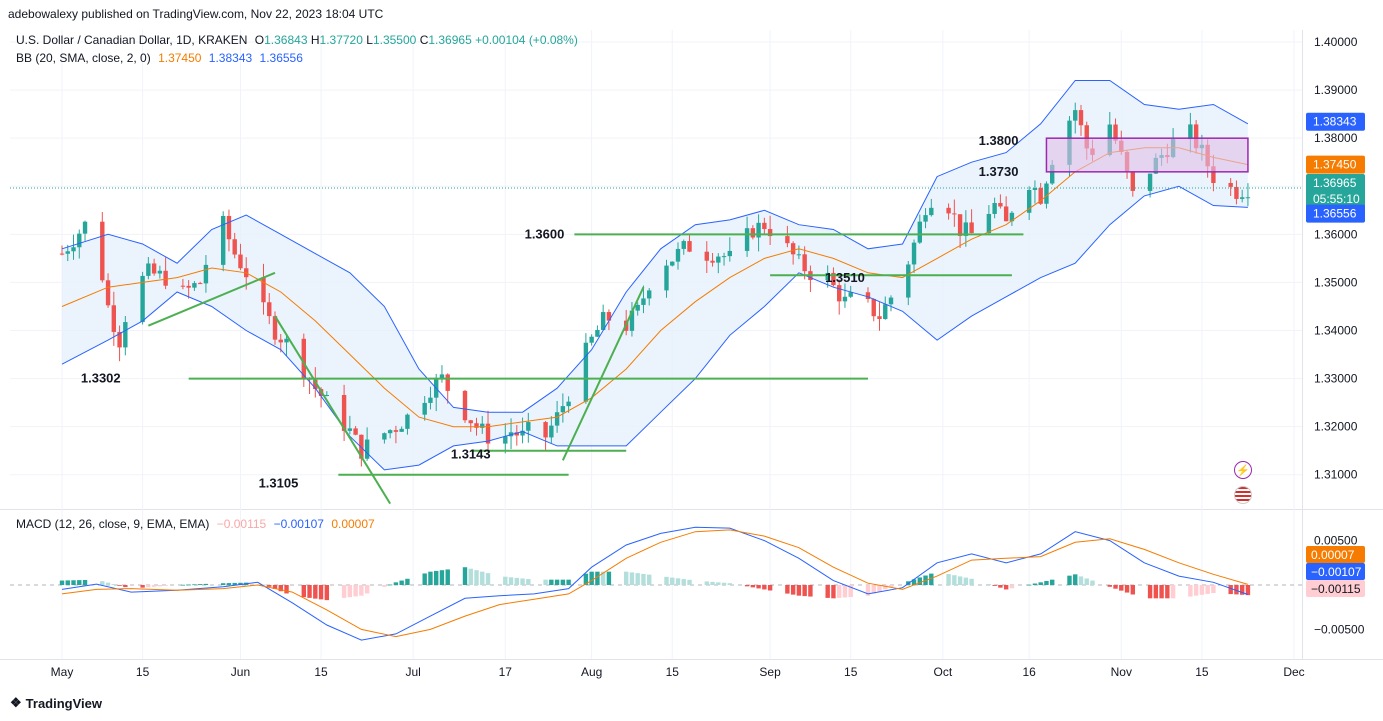 The width and height of the screenshot is (1383, 721). I want to click on price-axis-tick: 1.40000, so click(1336, 42).